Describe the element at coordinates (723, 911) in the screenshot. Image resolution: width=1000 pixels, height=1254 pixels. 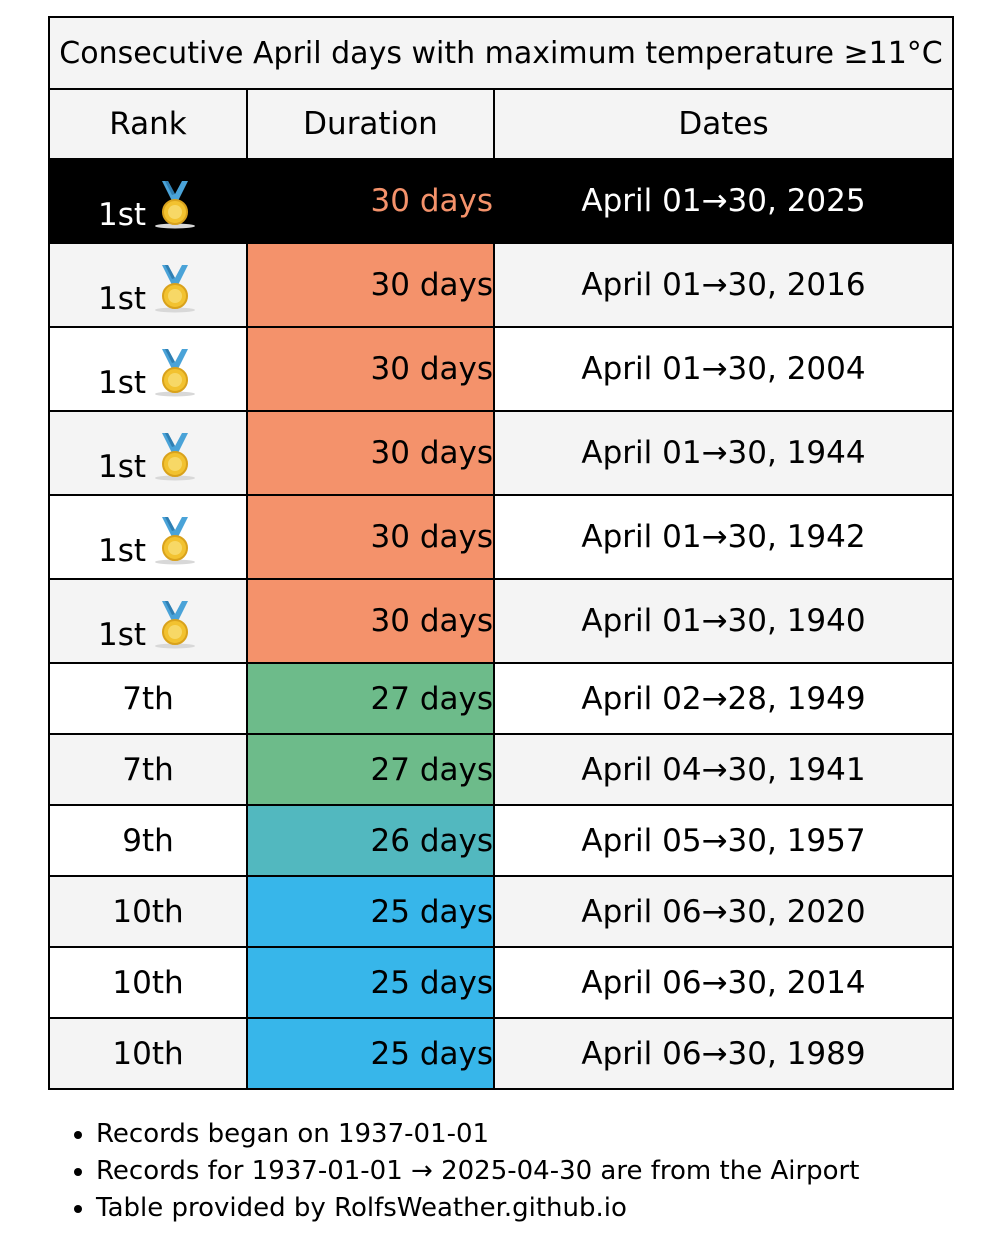
I see `dates-cell: April 06→30, 2020` at that location.